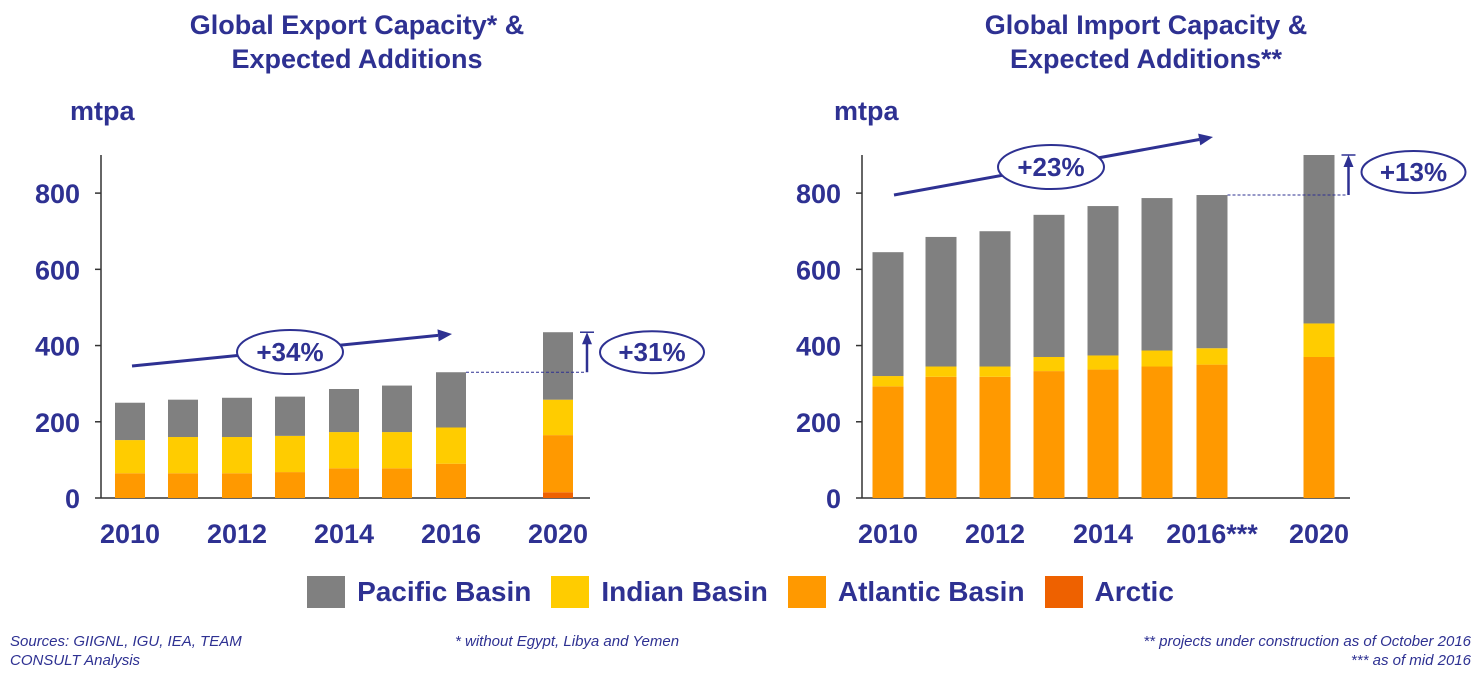 The width and height of the screenshot is (1481, 682). I want to click on export-y-tick-label: 800, so click(57, 194).